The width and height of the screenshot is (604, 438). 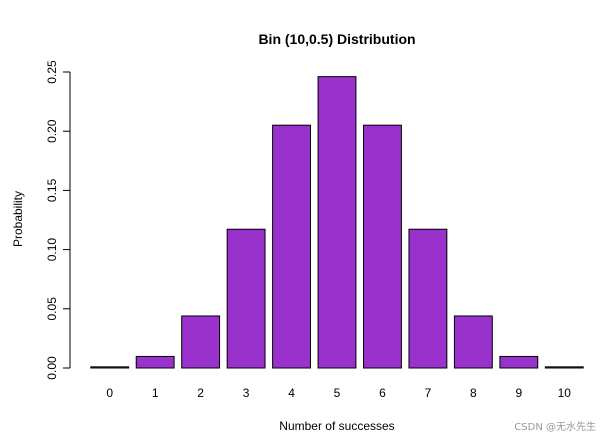 What do you see at coordinates (336, 426) in the screenshot?
I see `x-axis-label: Number of successes` at bounding box center [336, 426].